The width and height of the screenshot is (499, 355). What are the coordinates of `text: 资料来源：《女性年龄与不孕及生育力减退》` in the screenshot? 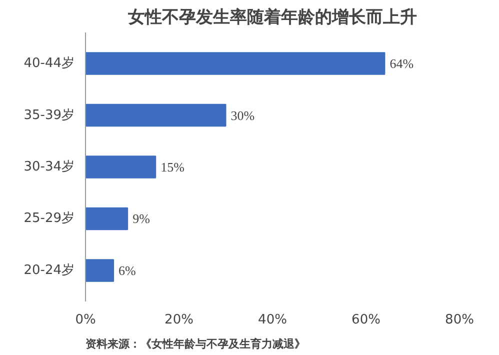 It's located at (196, 344).